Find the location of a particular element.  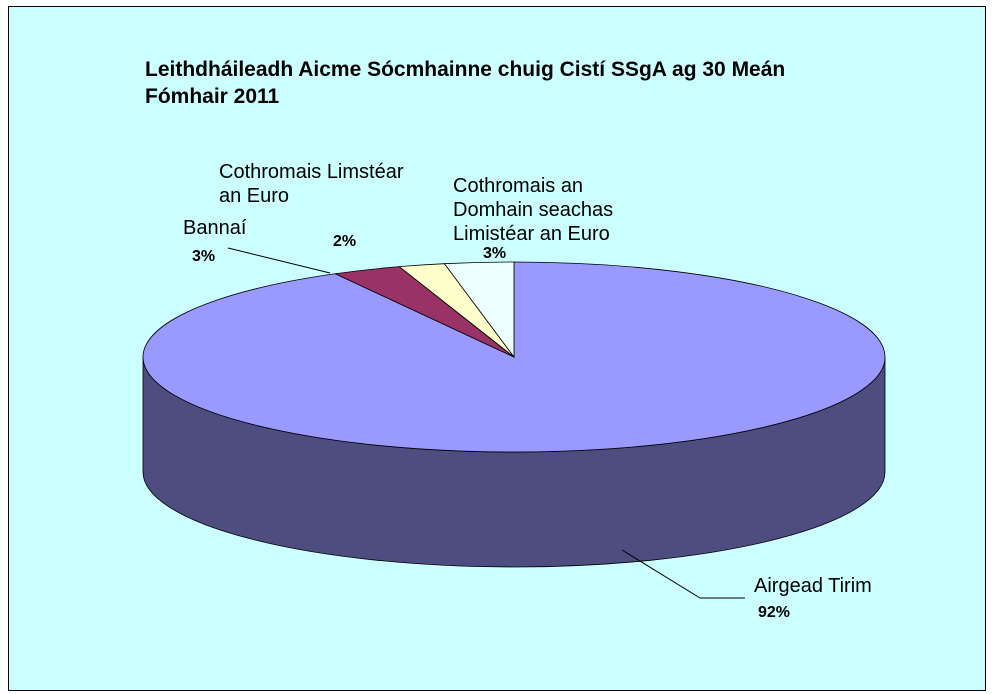

slice is located at coordinates (479, 310).